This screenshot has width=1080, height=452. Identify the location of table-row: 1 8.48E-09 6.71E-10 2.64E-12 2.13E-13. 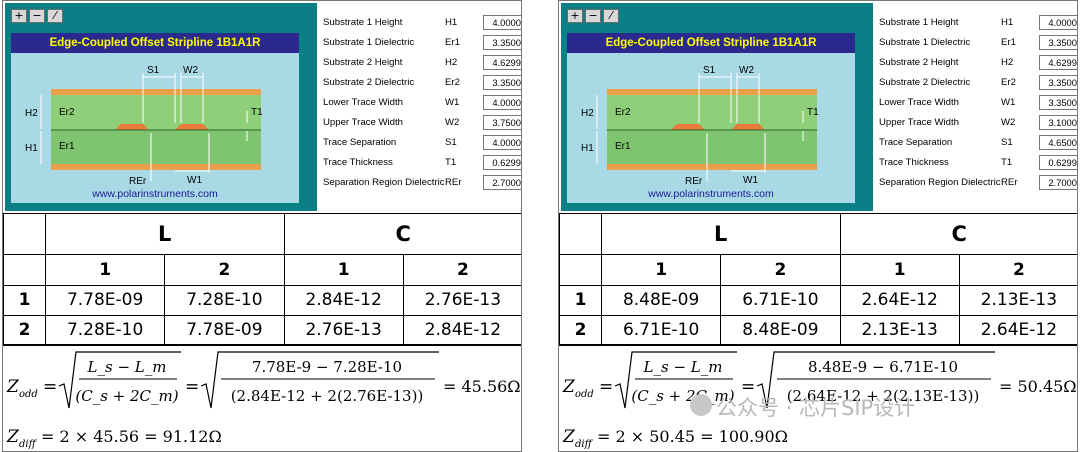
(818, 300).